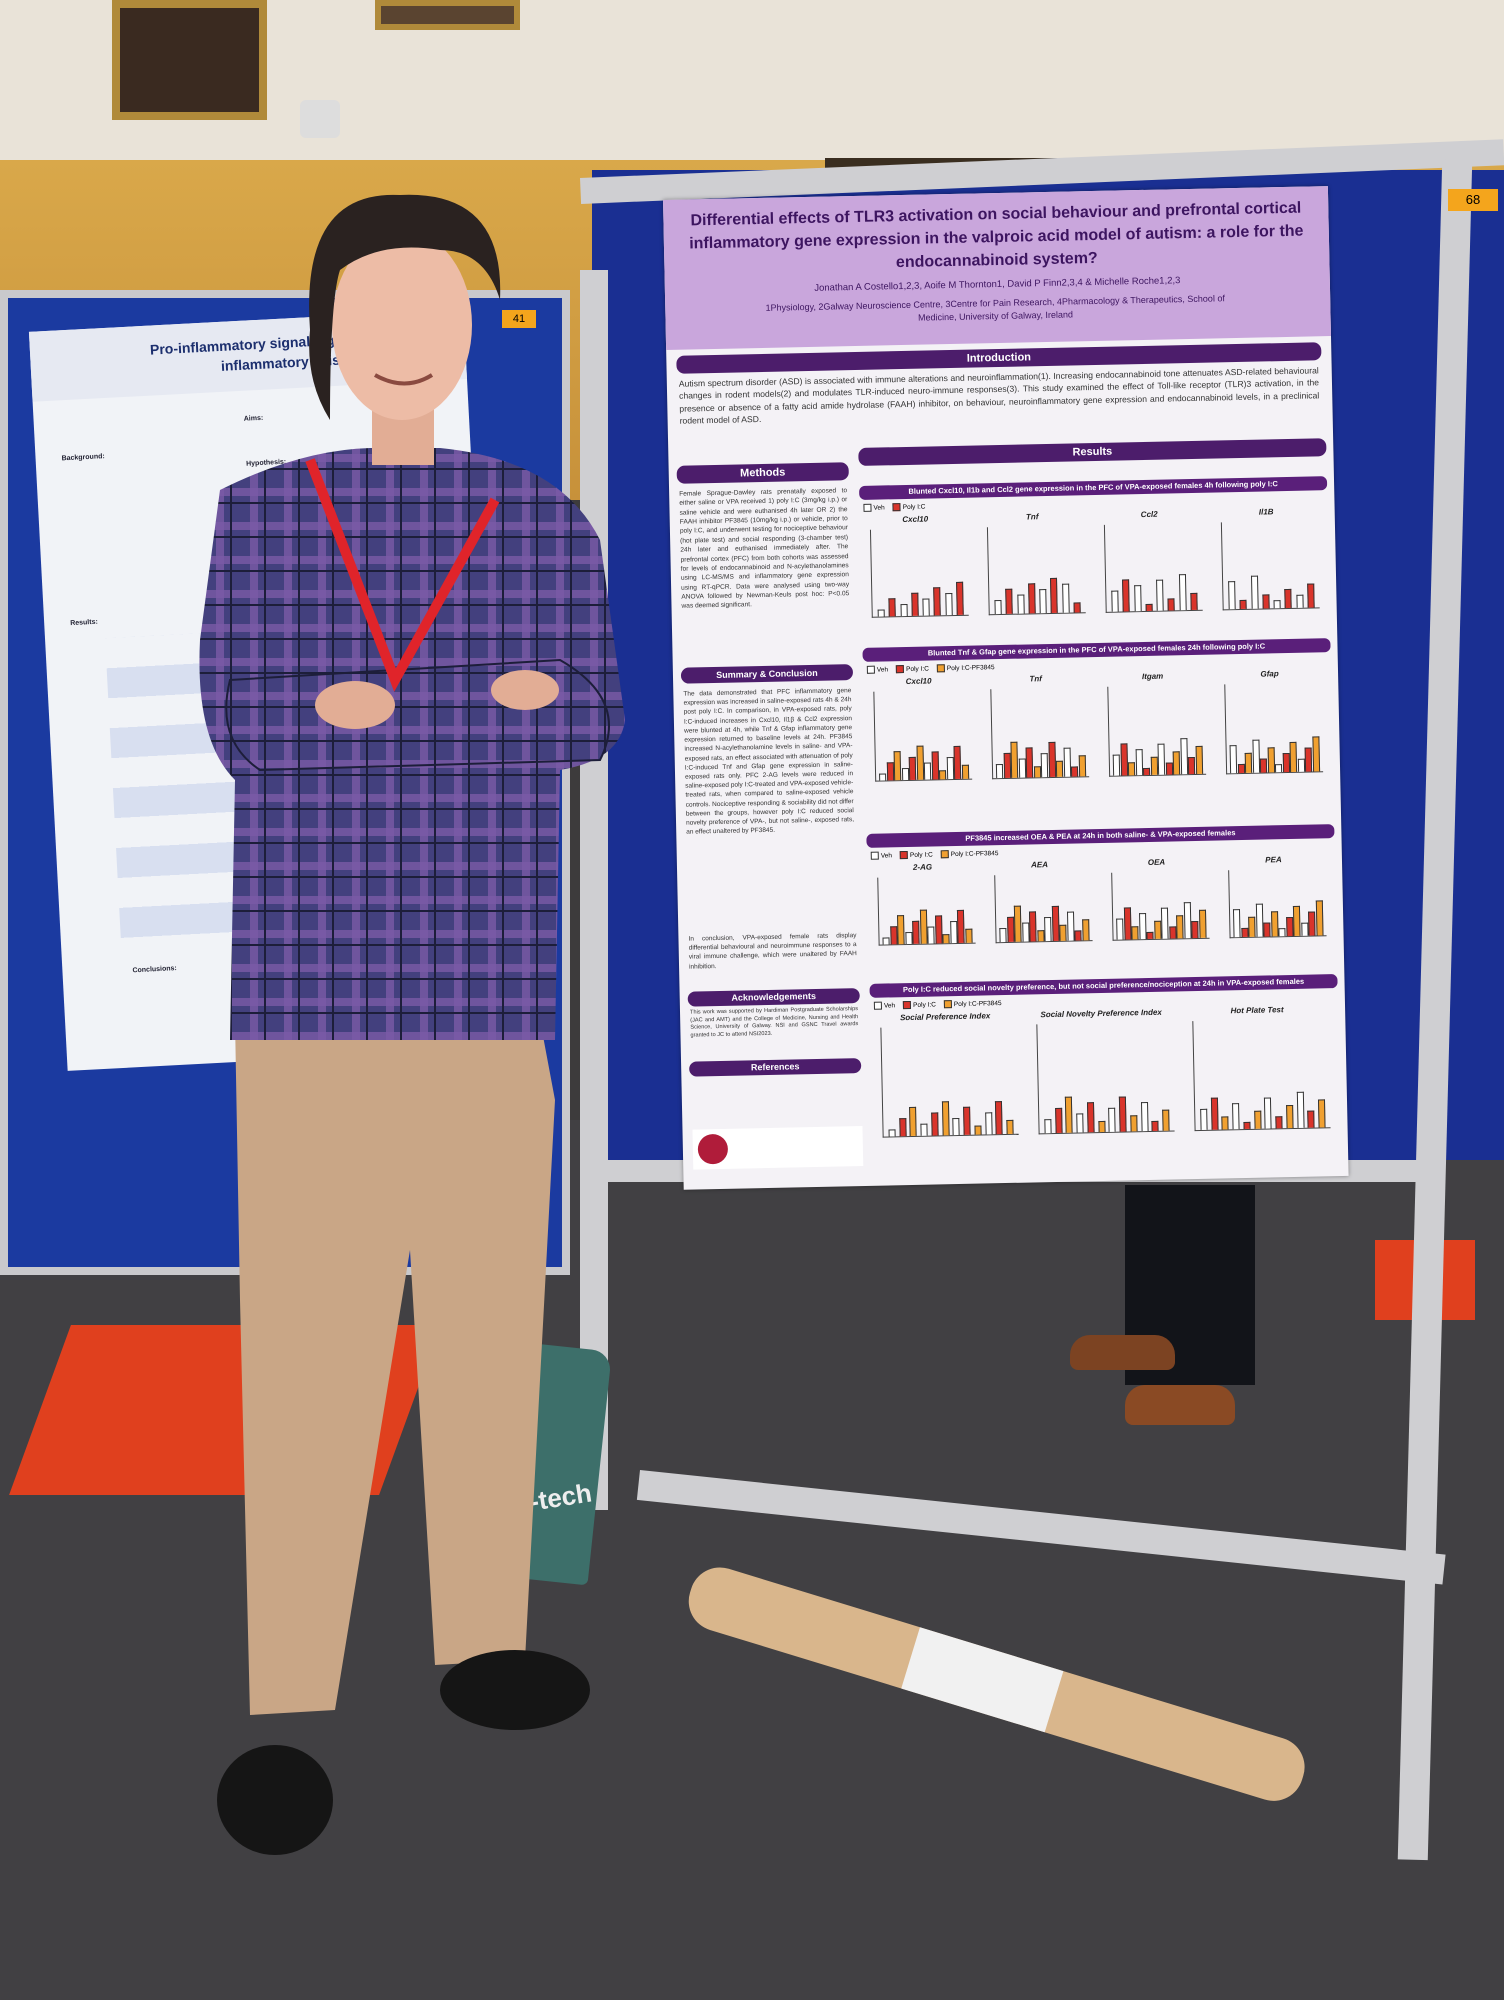 The image size is (1504, 2000). What do you see at coordinates (519, 319) in the screenshot?
I see `board-number: 41` at bounding box center [519, 319].